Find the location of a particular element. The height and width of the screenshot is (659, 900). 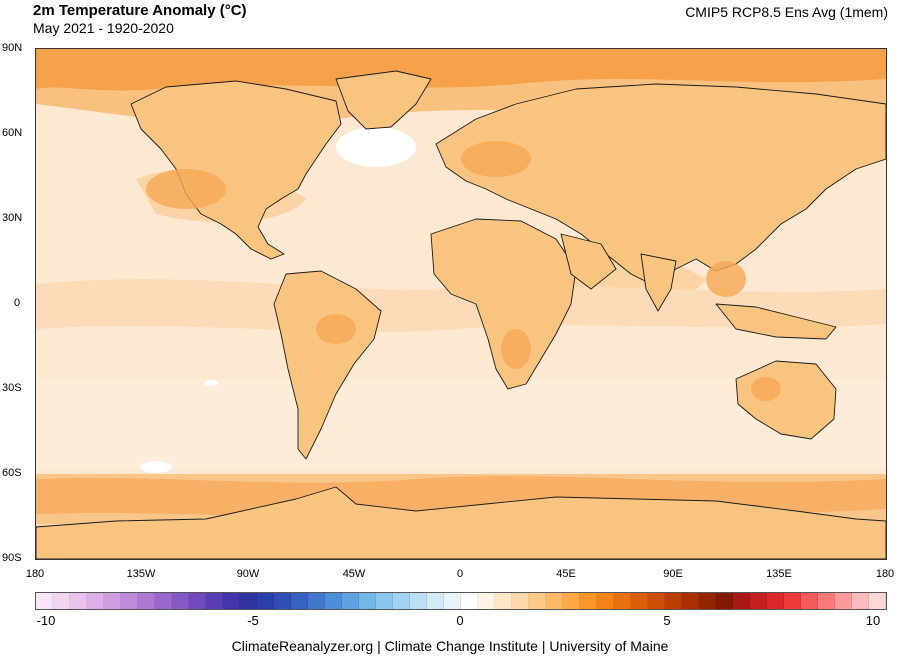

lat-label-30n: 30N is located at coordinates (12, 218).